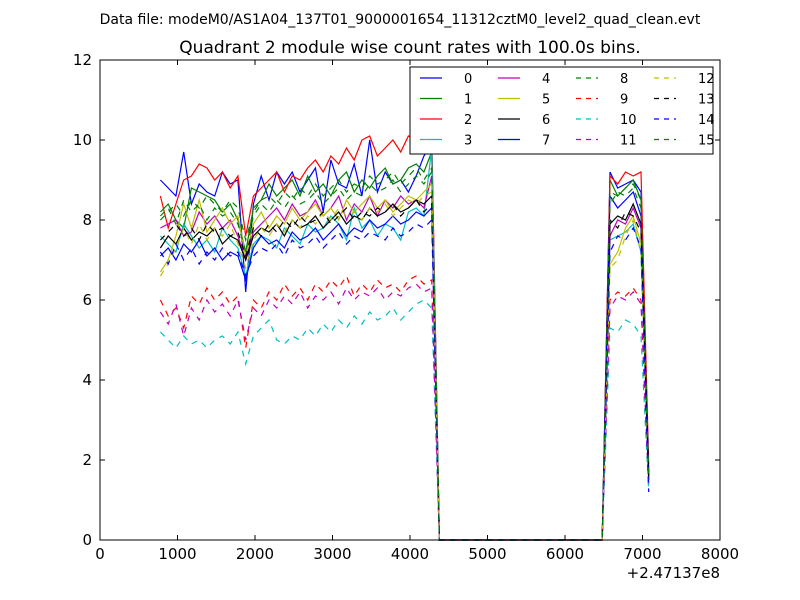 This screenshot has width=800, height=600. Describe the element at coordinates (82, 60) in the screenshot. I see `y-tick-label: 12` at that location.